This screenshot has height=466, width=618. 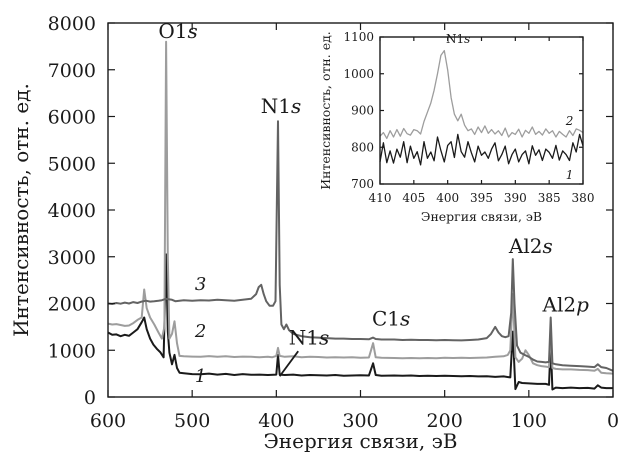 I want to click on x-axis-label: Энергия связи, эВ, so click(x=361, y=441).